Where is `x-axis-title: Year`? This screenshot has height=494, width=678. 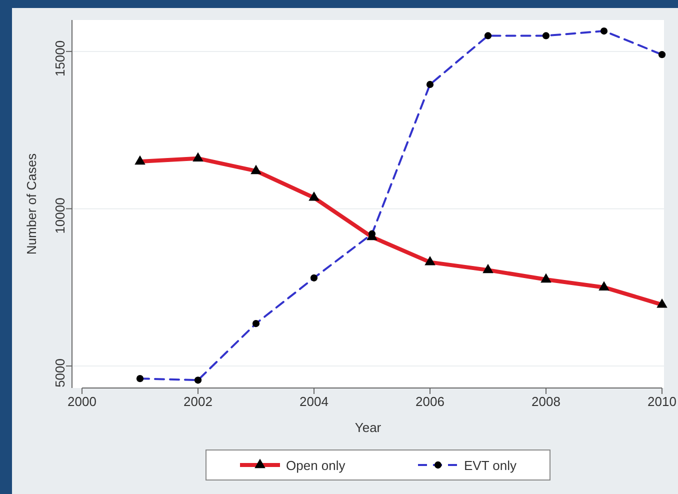
x-axis-title: Year is located at coordinates (368, 427).